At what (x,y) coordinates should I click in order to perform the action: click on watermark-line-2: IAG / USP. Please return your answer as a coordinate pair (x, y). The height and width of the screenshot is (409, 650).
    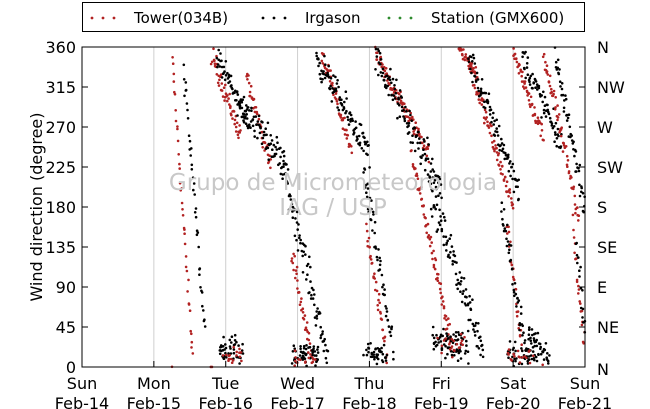
    Looking at the image, I should click on (333, 208).